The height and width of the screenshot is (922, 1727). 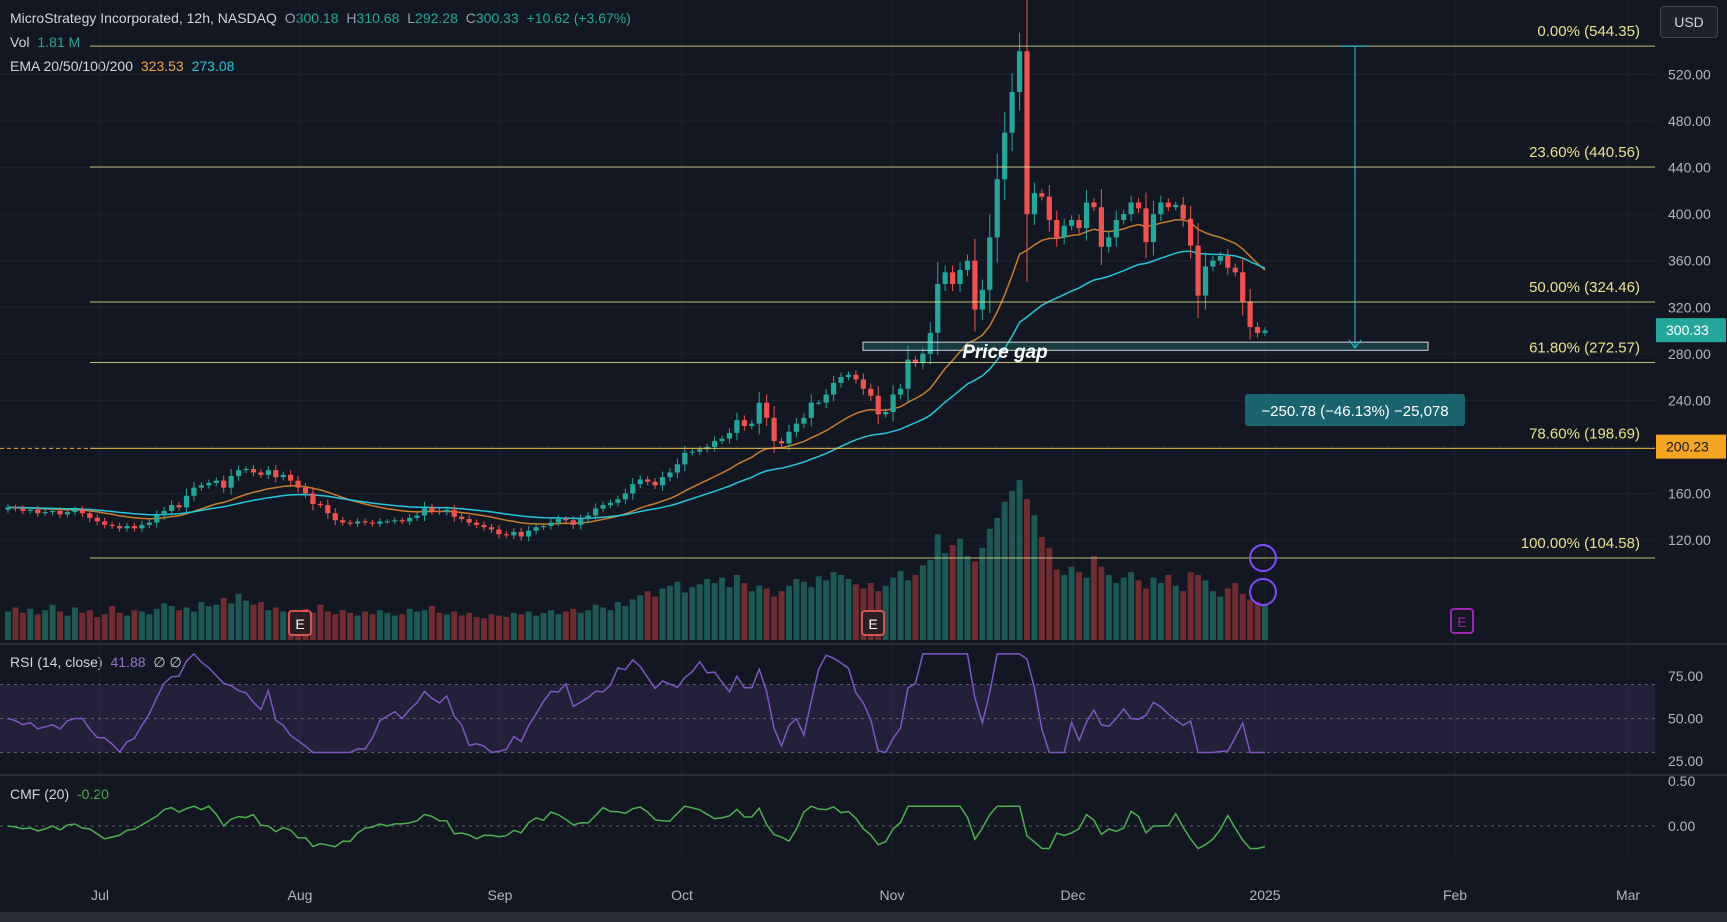 What do you see at coordinates (162, 66) in the screenshot?
I see `ema-value-fast: 323.53` at bounding box center [162, 66].